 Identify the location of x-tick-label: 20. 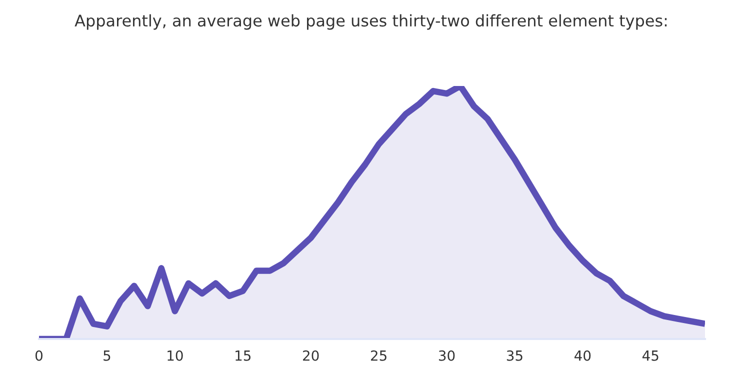
(311, 355).